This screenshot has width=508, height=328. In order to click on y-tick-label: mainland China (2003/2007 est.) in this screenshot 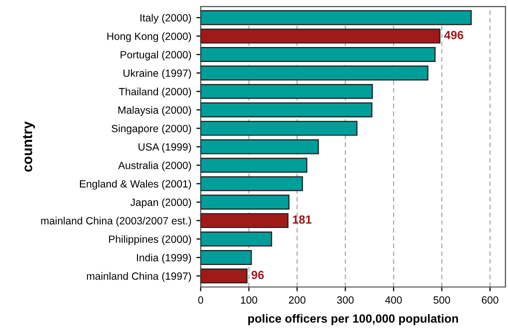, I will do `click(116, 221)`.